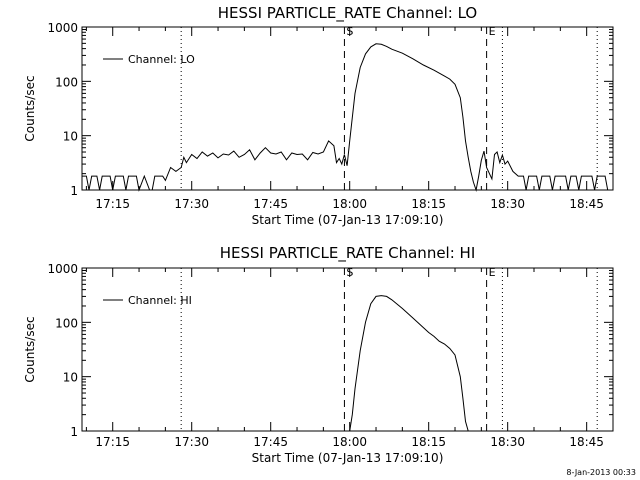 The width and height of the screenshot is (640, 480). I want to click on legend-label: Channel: LO, so click(161, 59).